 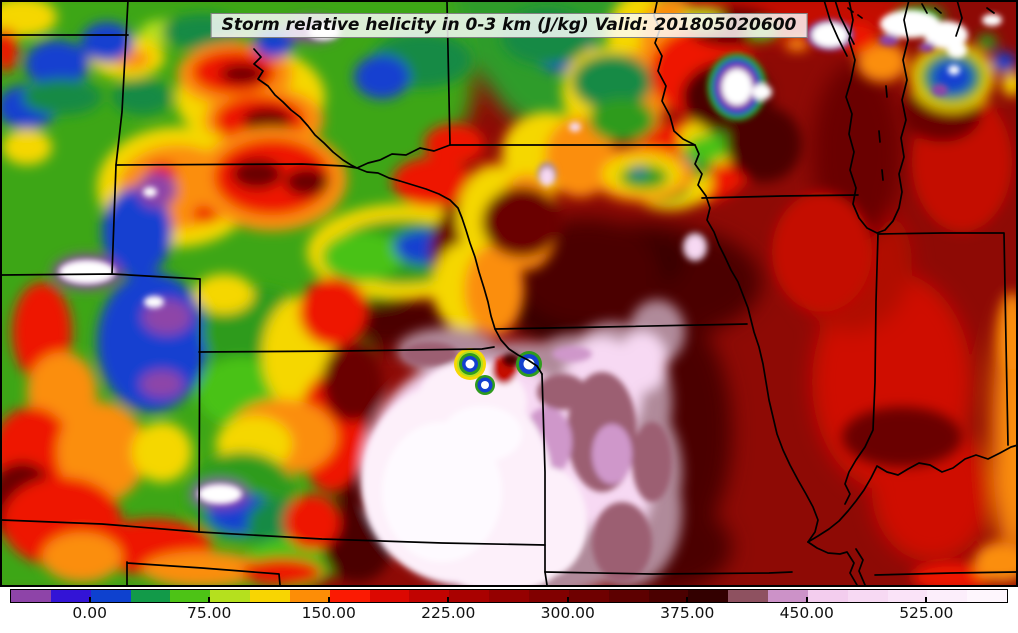 What do you see at coordinates (89, 613) in the screenshot?
I see `colorbar-tick-label: 0.00` at bounding box center [89, 613].